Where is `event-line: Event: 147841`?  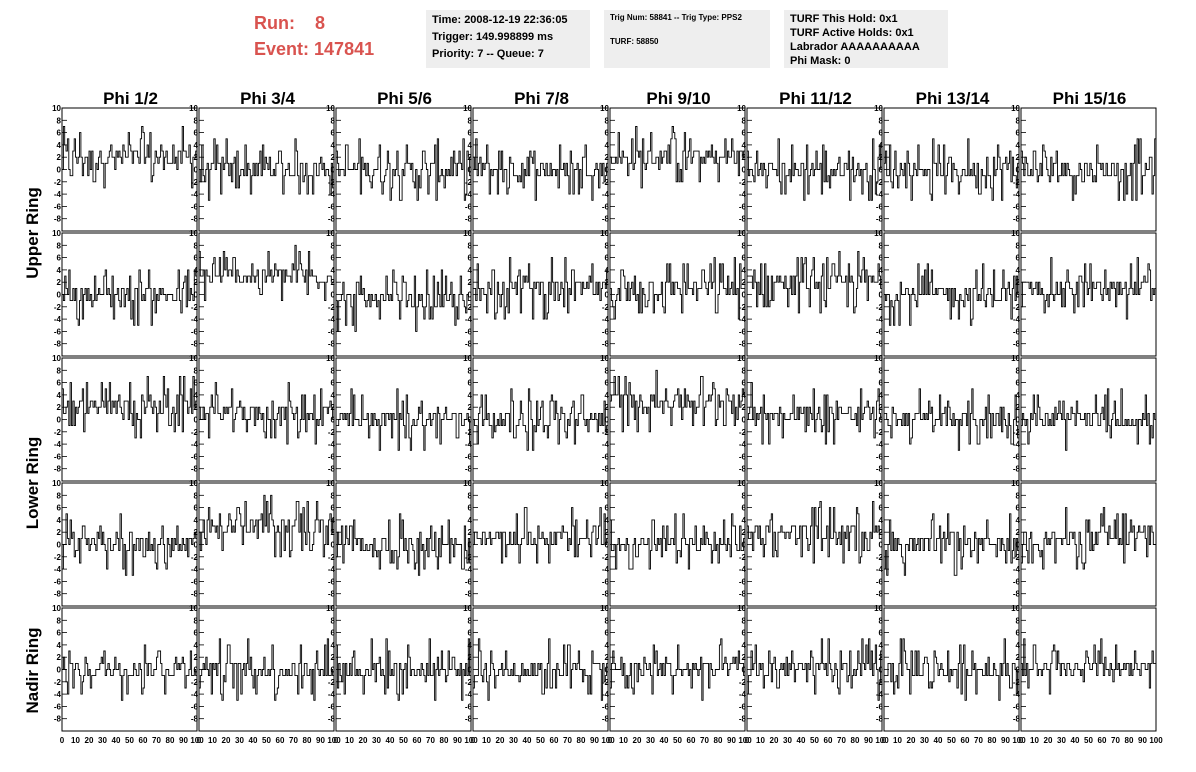 event-line: Event: 147841 is located at coordinates (334, 49).